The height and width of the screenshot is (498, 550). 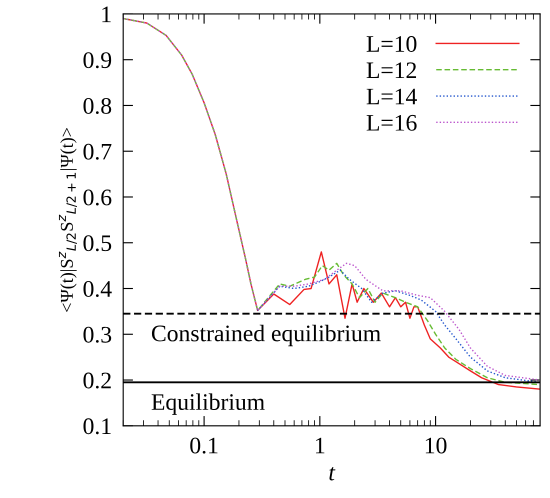 What do you see at coordinates (97, 197) in the screenshot?
I see `y-tick-label: 0.6` at bounding box center [97, 197].